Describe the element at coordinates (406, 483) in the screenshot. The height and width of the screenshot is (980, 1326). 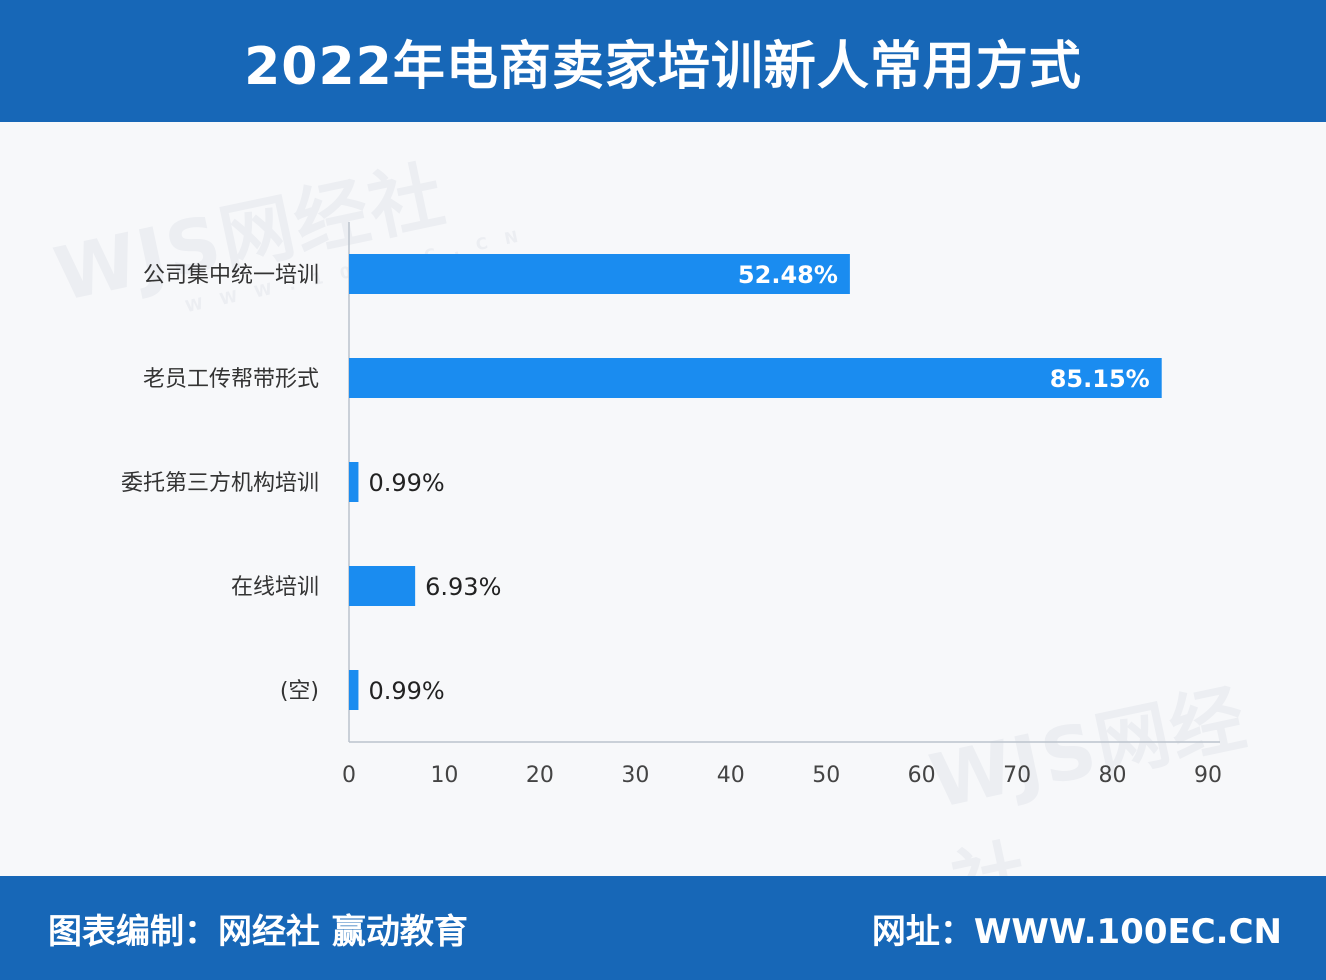
I see `value-label-2: 0.99%` at that location.